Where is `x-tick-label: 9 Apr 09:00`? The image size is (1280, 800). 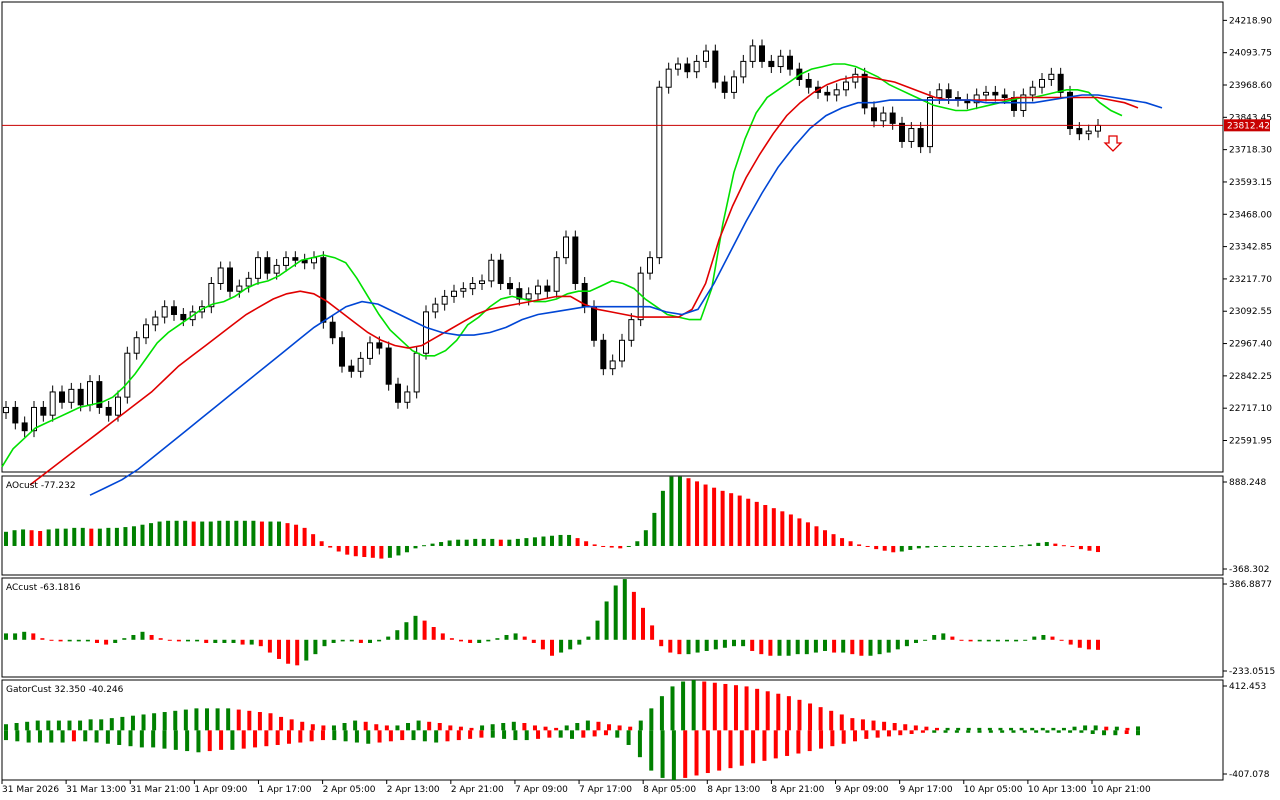
x-tick-label: 9 Apr 09:00 is located at coordinates (862, 790).